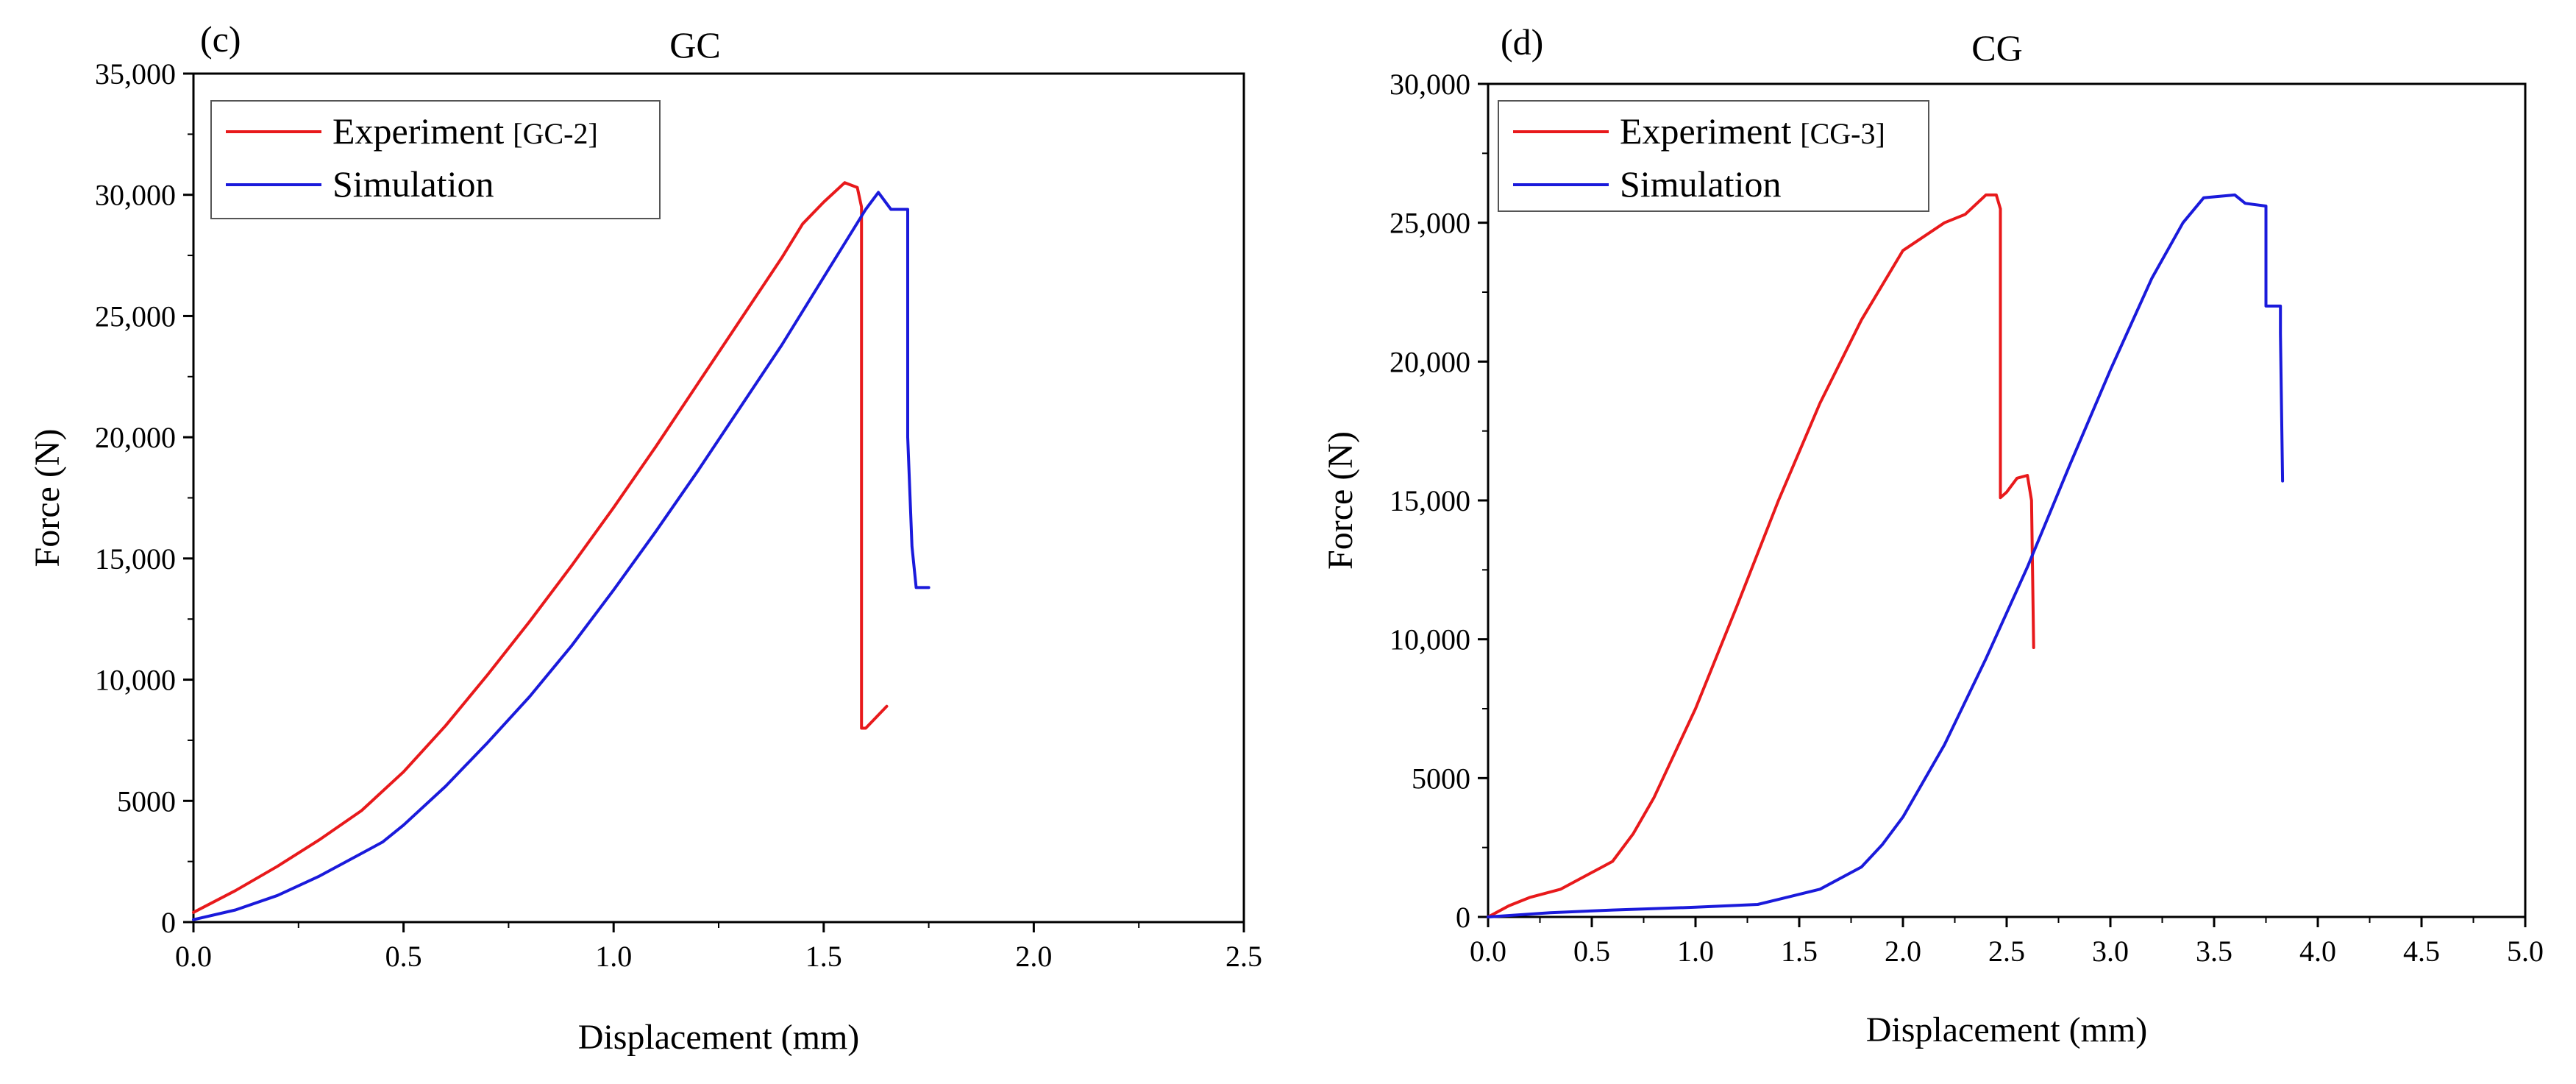 The height and width of the screenshot is (1084, 2576). Describe the element at coordinates (135, 74) in the screenshot. I see `y-tick-label: 35,000` at that location.